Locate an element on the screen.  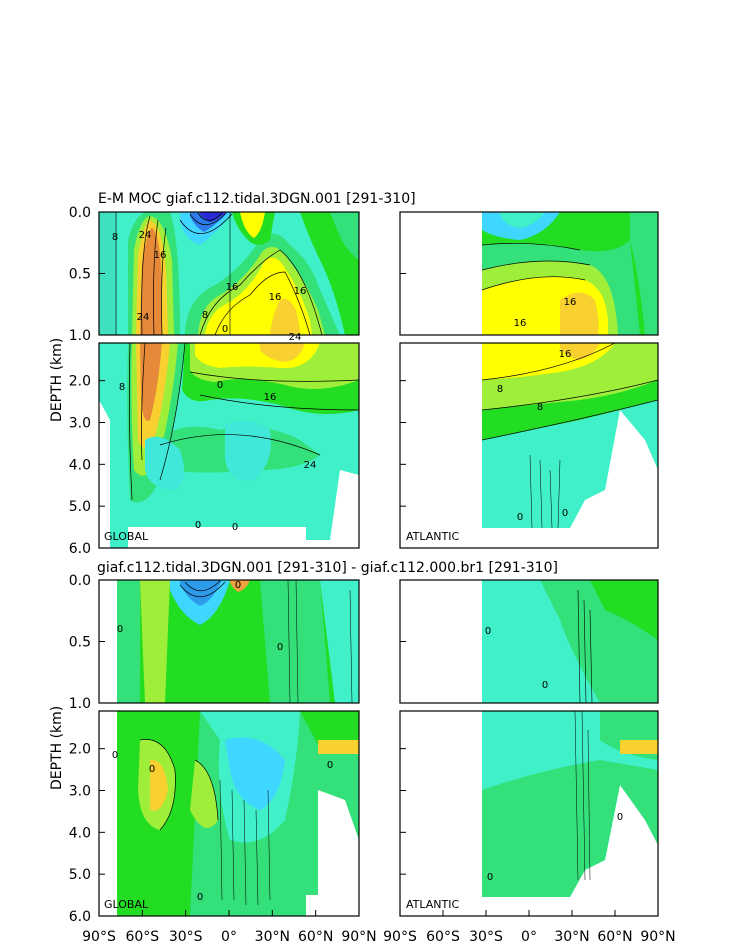
panel-diff-global-upper is located at coordinates (229, 641).